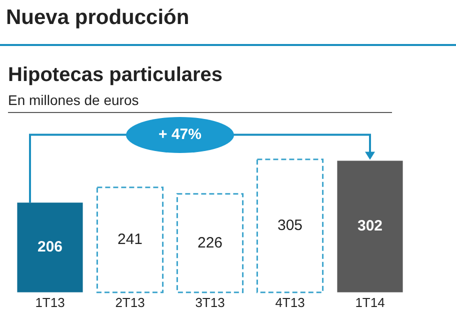 Image resolution: width=456 pixels, height=322 pixels. I want to click on x-tick-label: 4T13, so click(290, 302).